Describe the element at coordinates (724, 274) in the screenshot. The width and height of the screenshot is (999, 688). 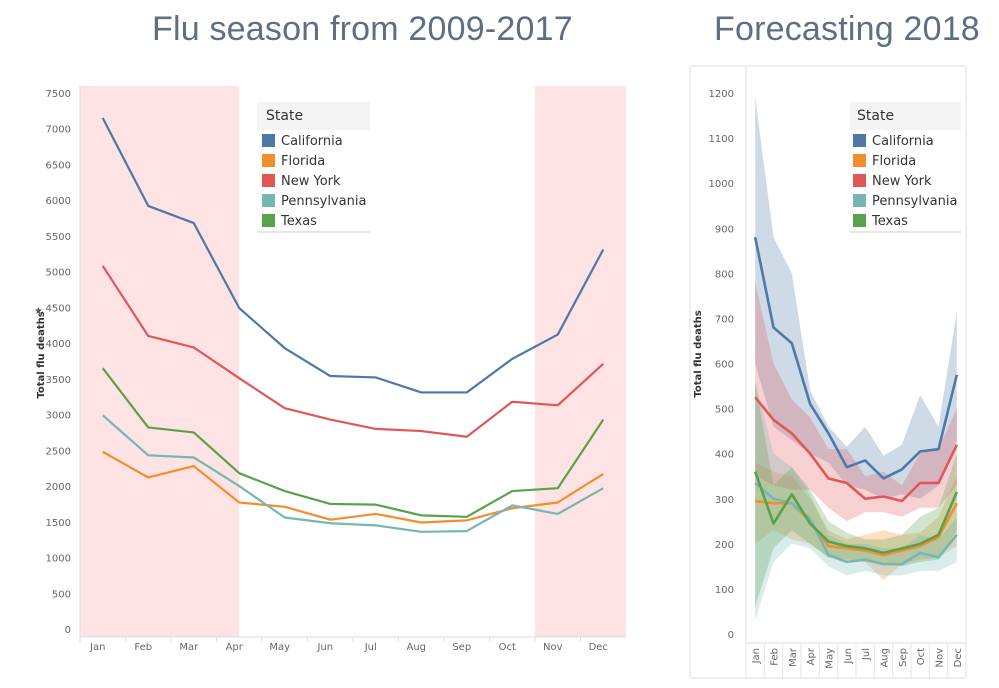
I see `forecast-y-tick-label: 800` at that location.